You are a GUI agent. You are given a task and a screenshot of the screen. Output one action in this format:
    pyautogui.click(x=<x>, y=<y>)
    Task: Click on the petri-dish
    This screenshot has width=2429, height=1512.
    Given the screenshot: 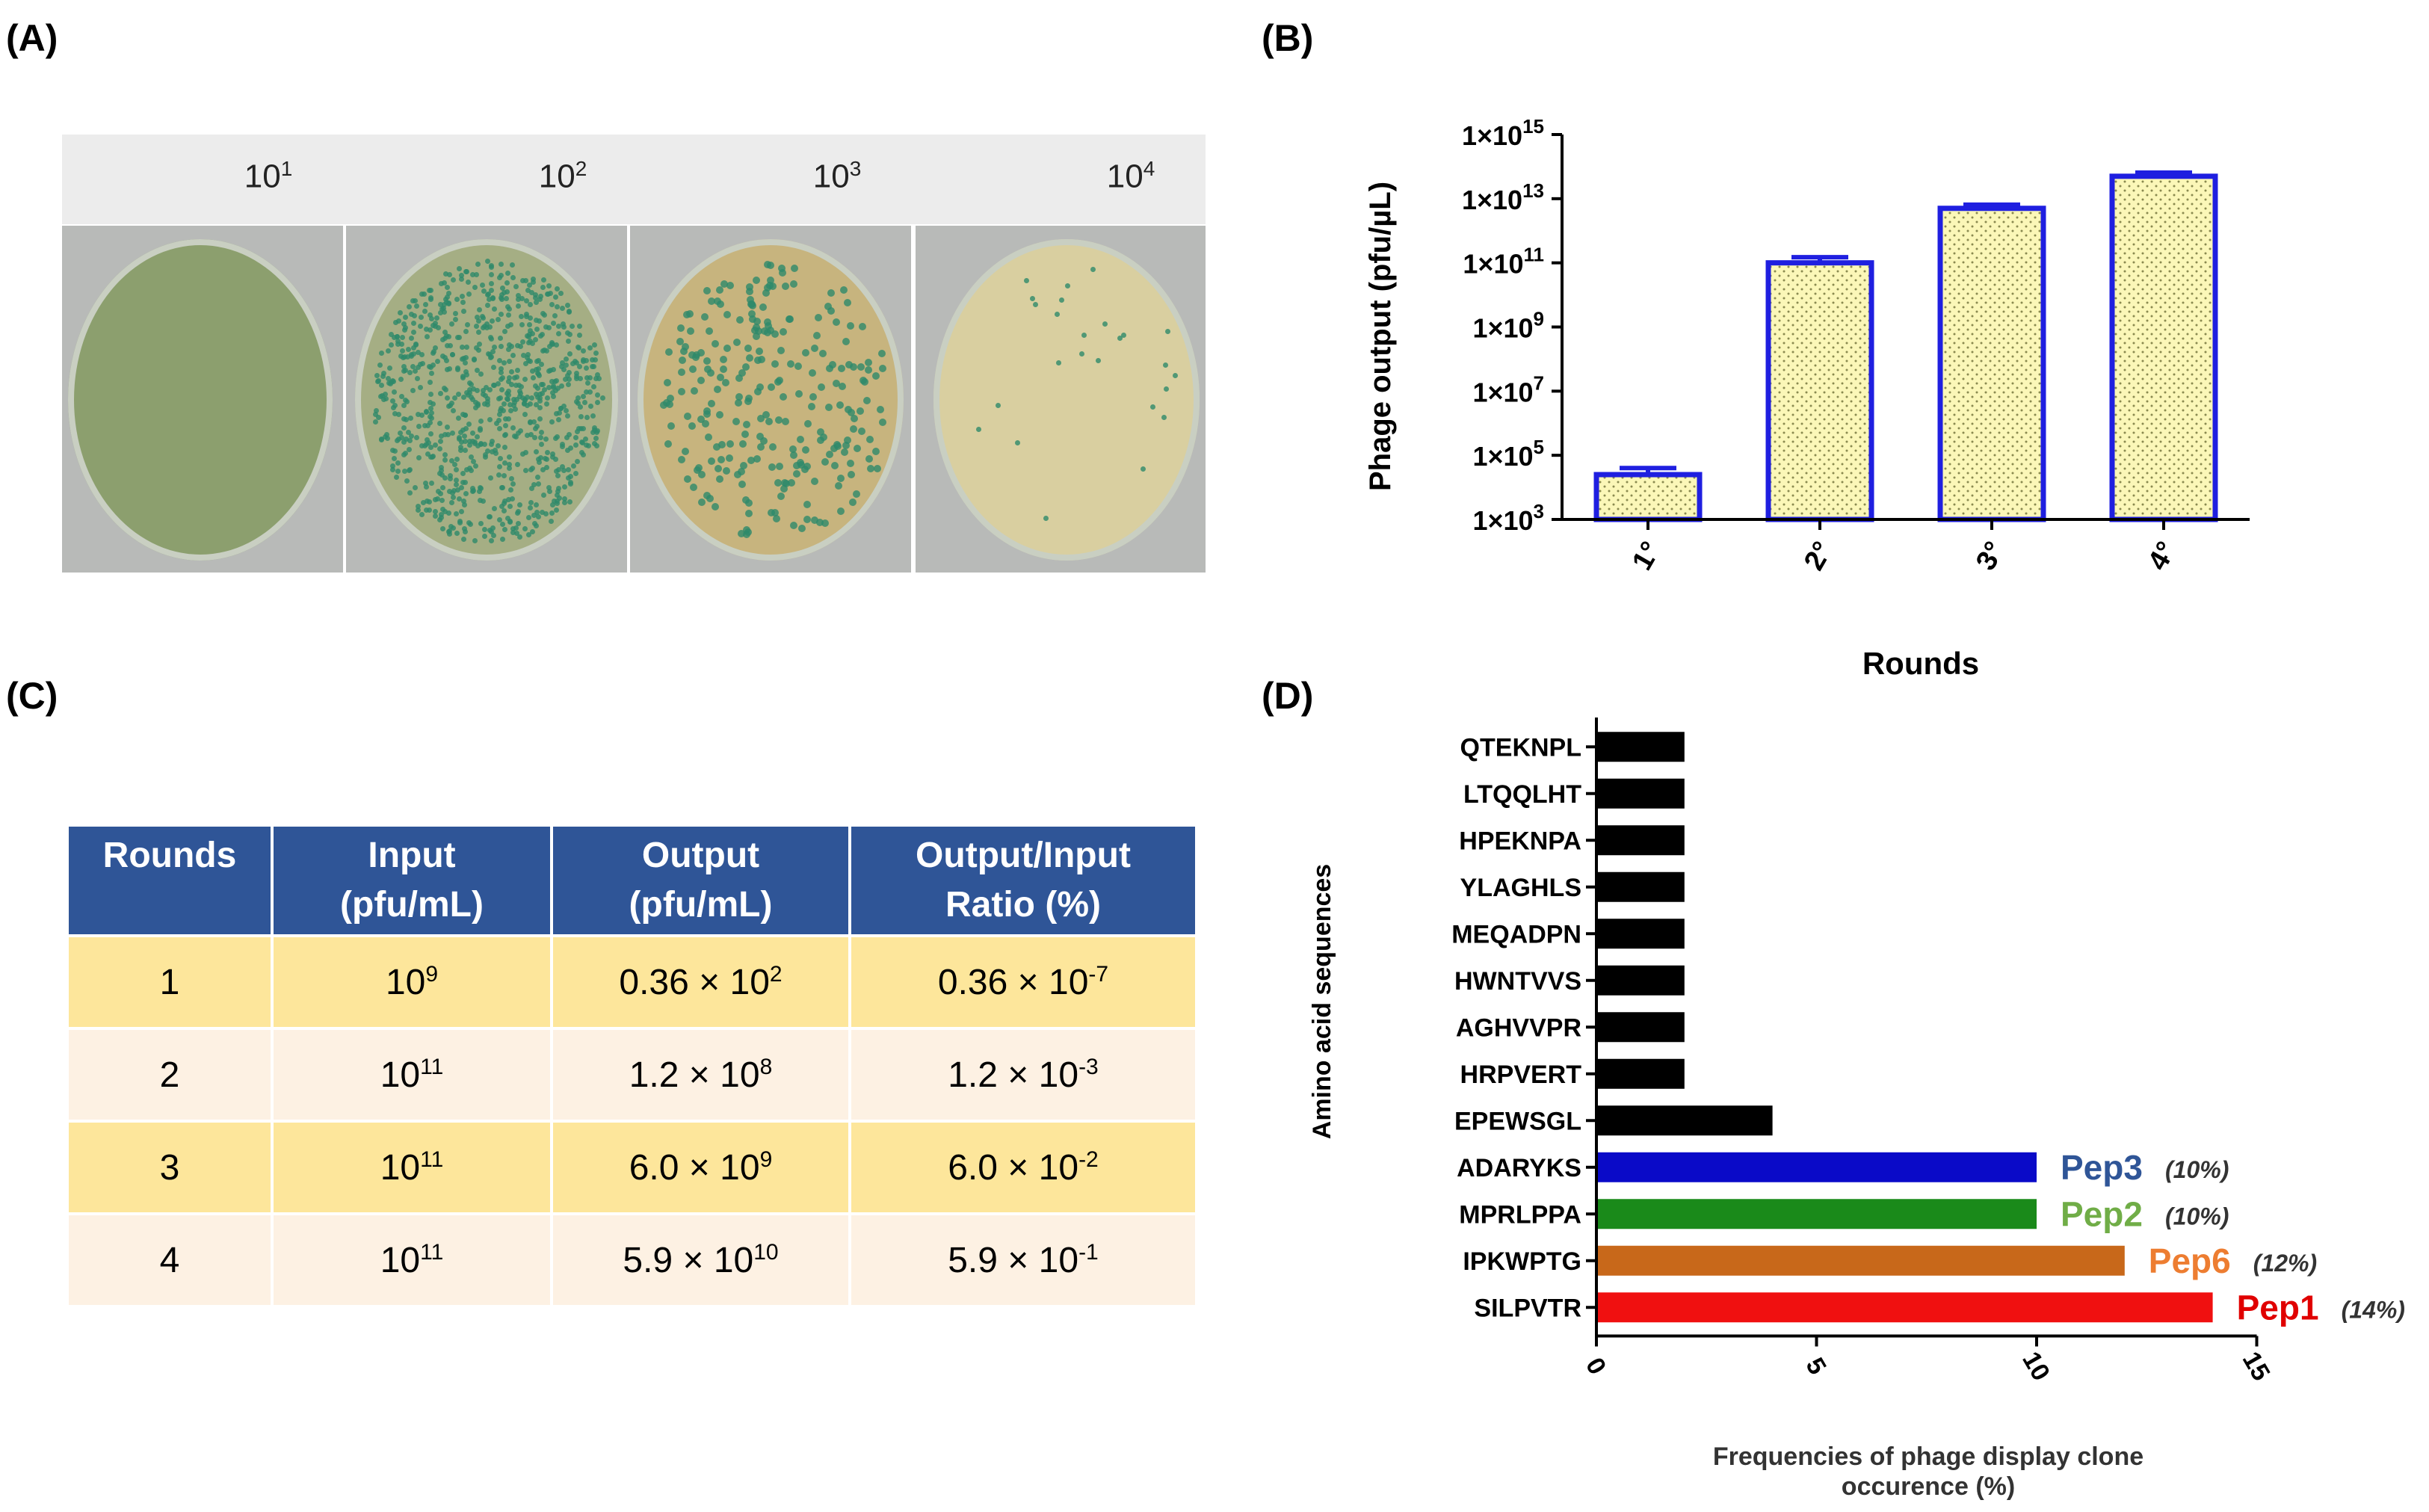 What is the action you would take?
    pyautogui.click(x=201, y=400)
    